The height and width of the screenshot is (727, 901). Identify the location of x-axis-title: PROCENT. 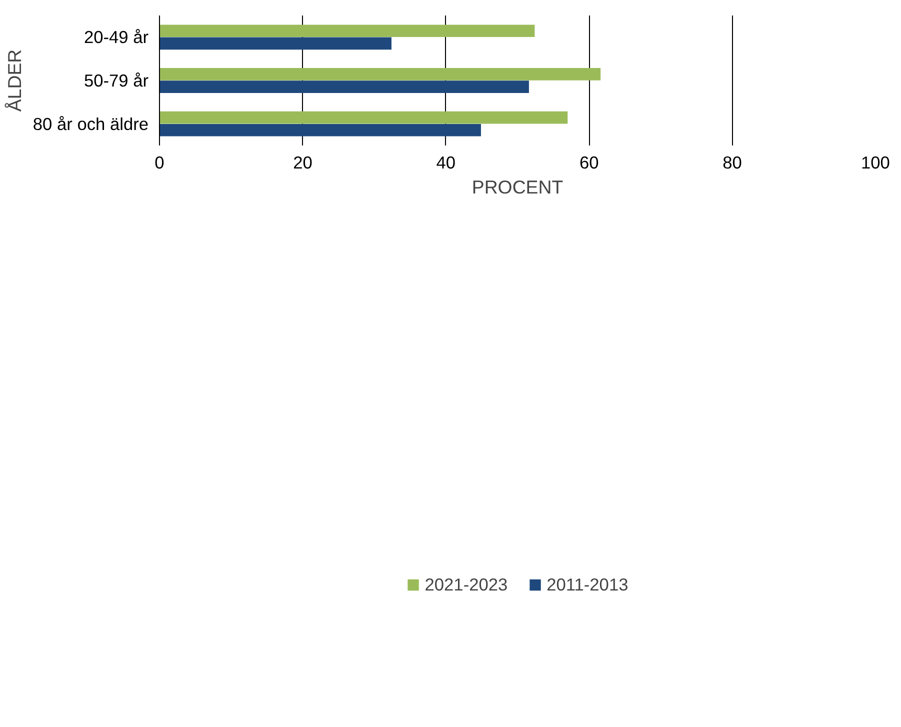
(518, 187).